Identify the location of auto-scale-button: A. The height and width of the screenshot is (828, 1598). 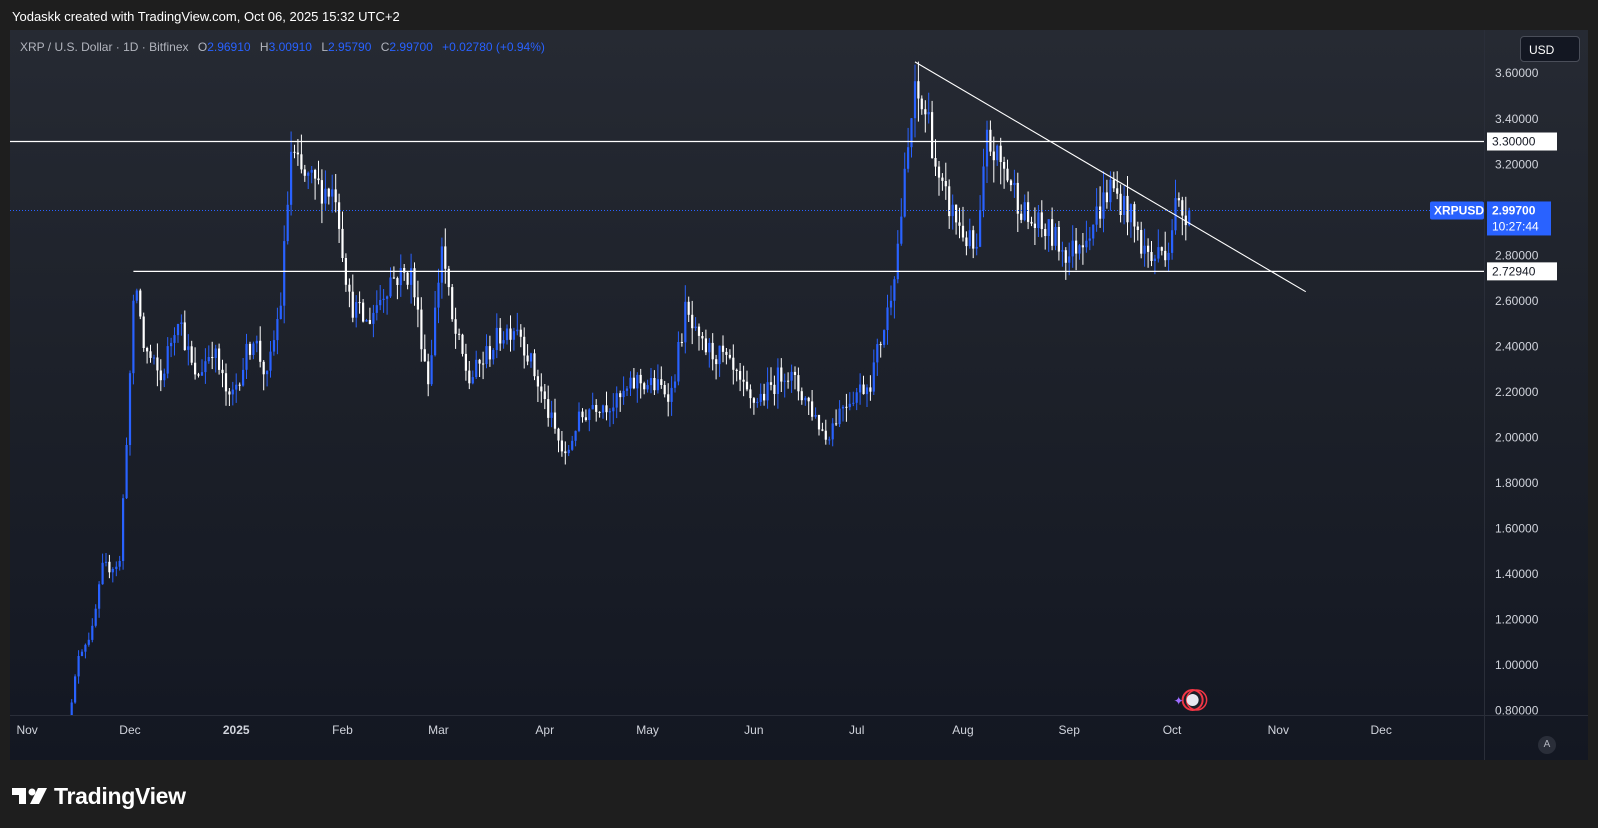
(1547, 745).